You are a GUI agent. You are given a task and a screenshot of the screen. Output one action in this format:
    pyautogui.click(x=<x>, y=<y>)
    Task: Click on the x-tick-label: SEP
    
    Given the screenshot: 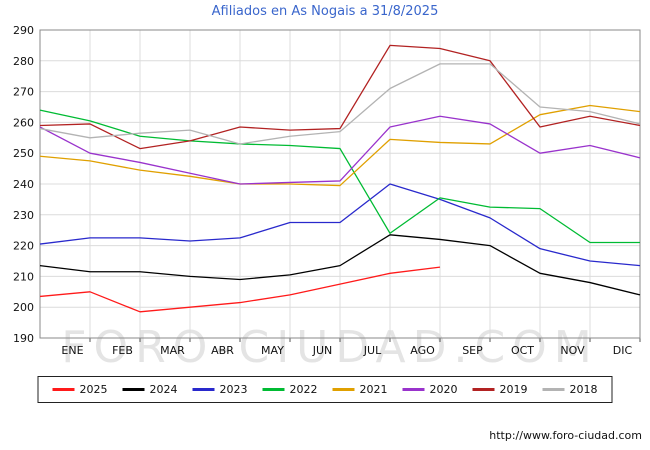 What is the action you would take?
    pyautogui.click(x=472, y=350)
    